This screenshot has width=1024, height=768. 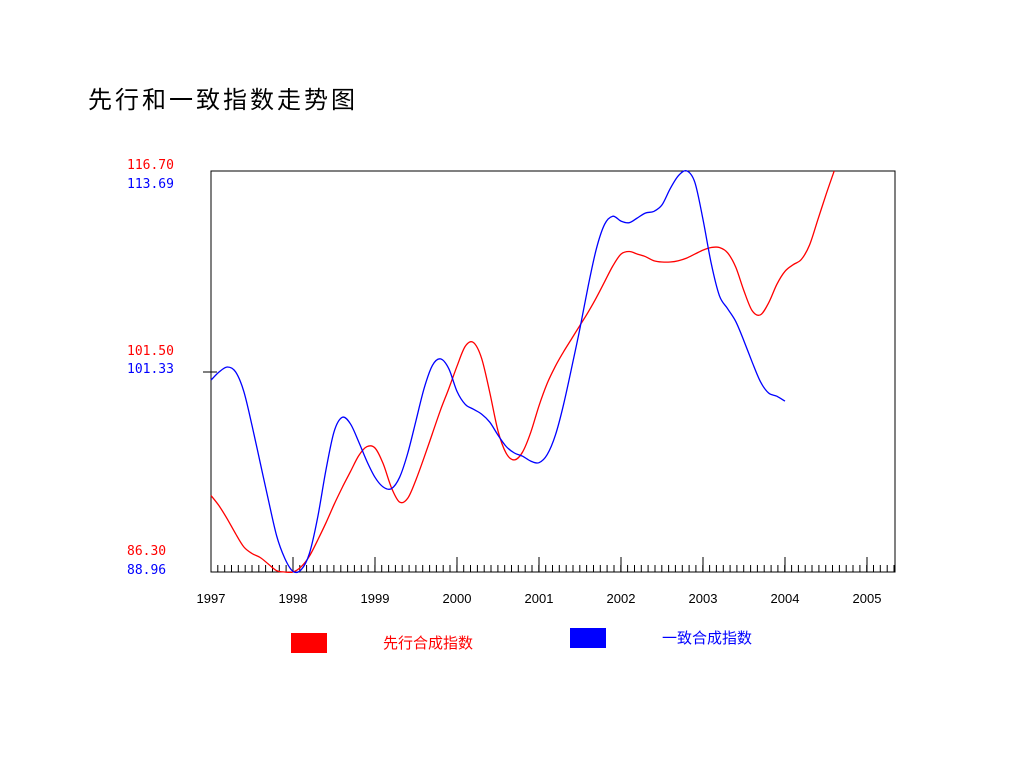 I want to click on left-axis-mid-label: 101.50, so click(x=150, y=351).